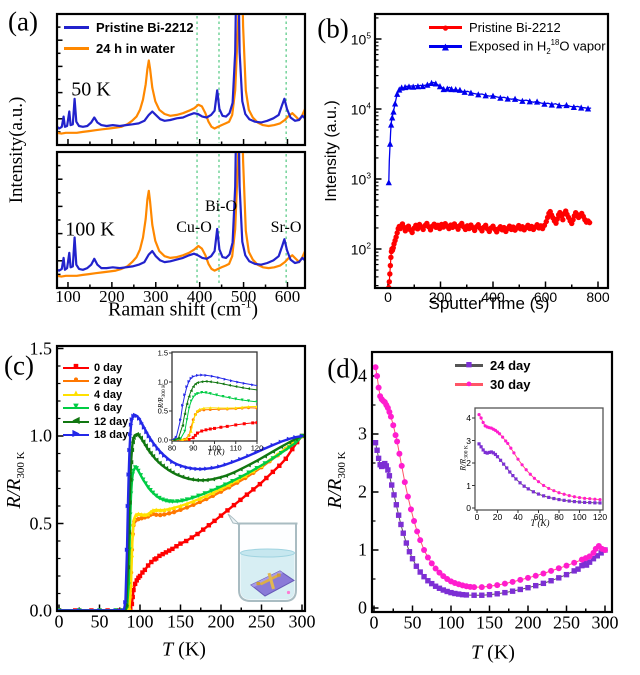  Describe the element at coordinates (262, 557) in the screenshot. I see `beaker-image` at that location.